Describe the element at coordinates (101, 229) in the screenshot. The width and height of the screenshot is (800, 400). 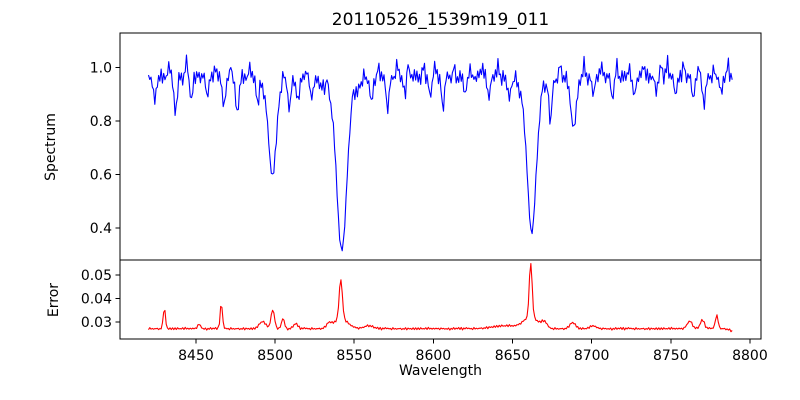
I see `y-tick-label: 0.4` at that location.